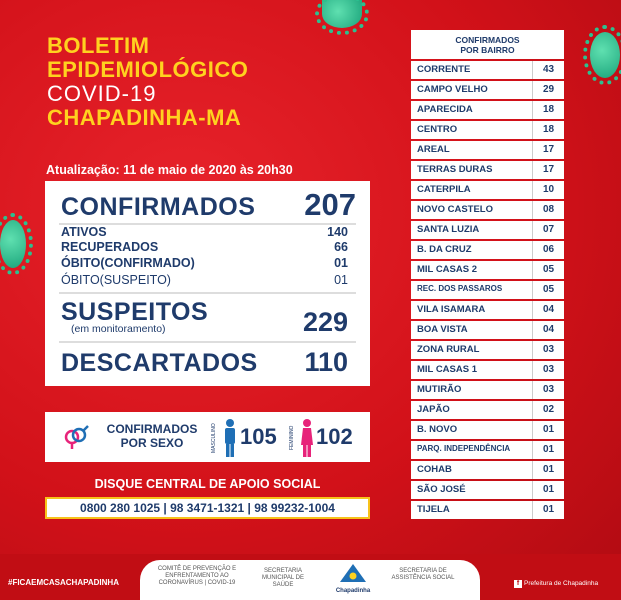 The width and height of the screenshot is (621, 600). What do you see at coordinates (434, 469) in the screenshot?
I see `bairro-name: COHAB` at bounding box center [434, 469].